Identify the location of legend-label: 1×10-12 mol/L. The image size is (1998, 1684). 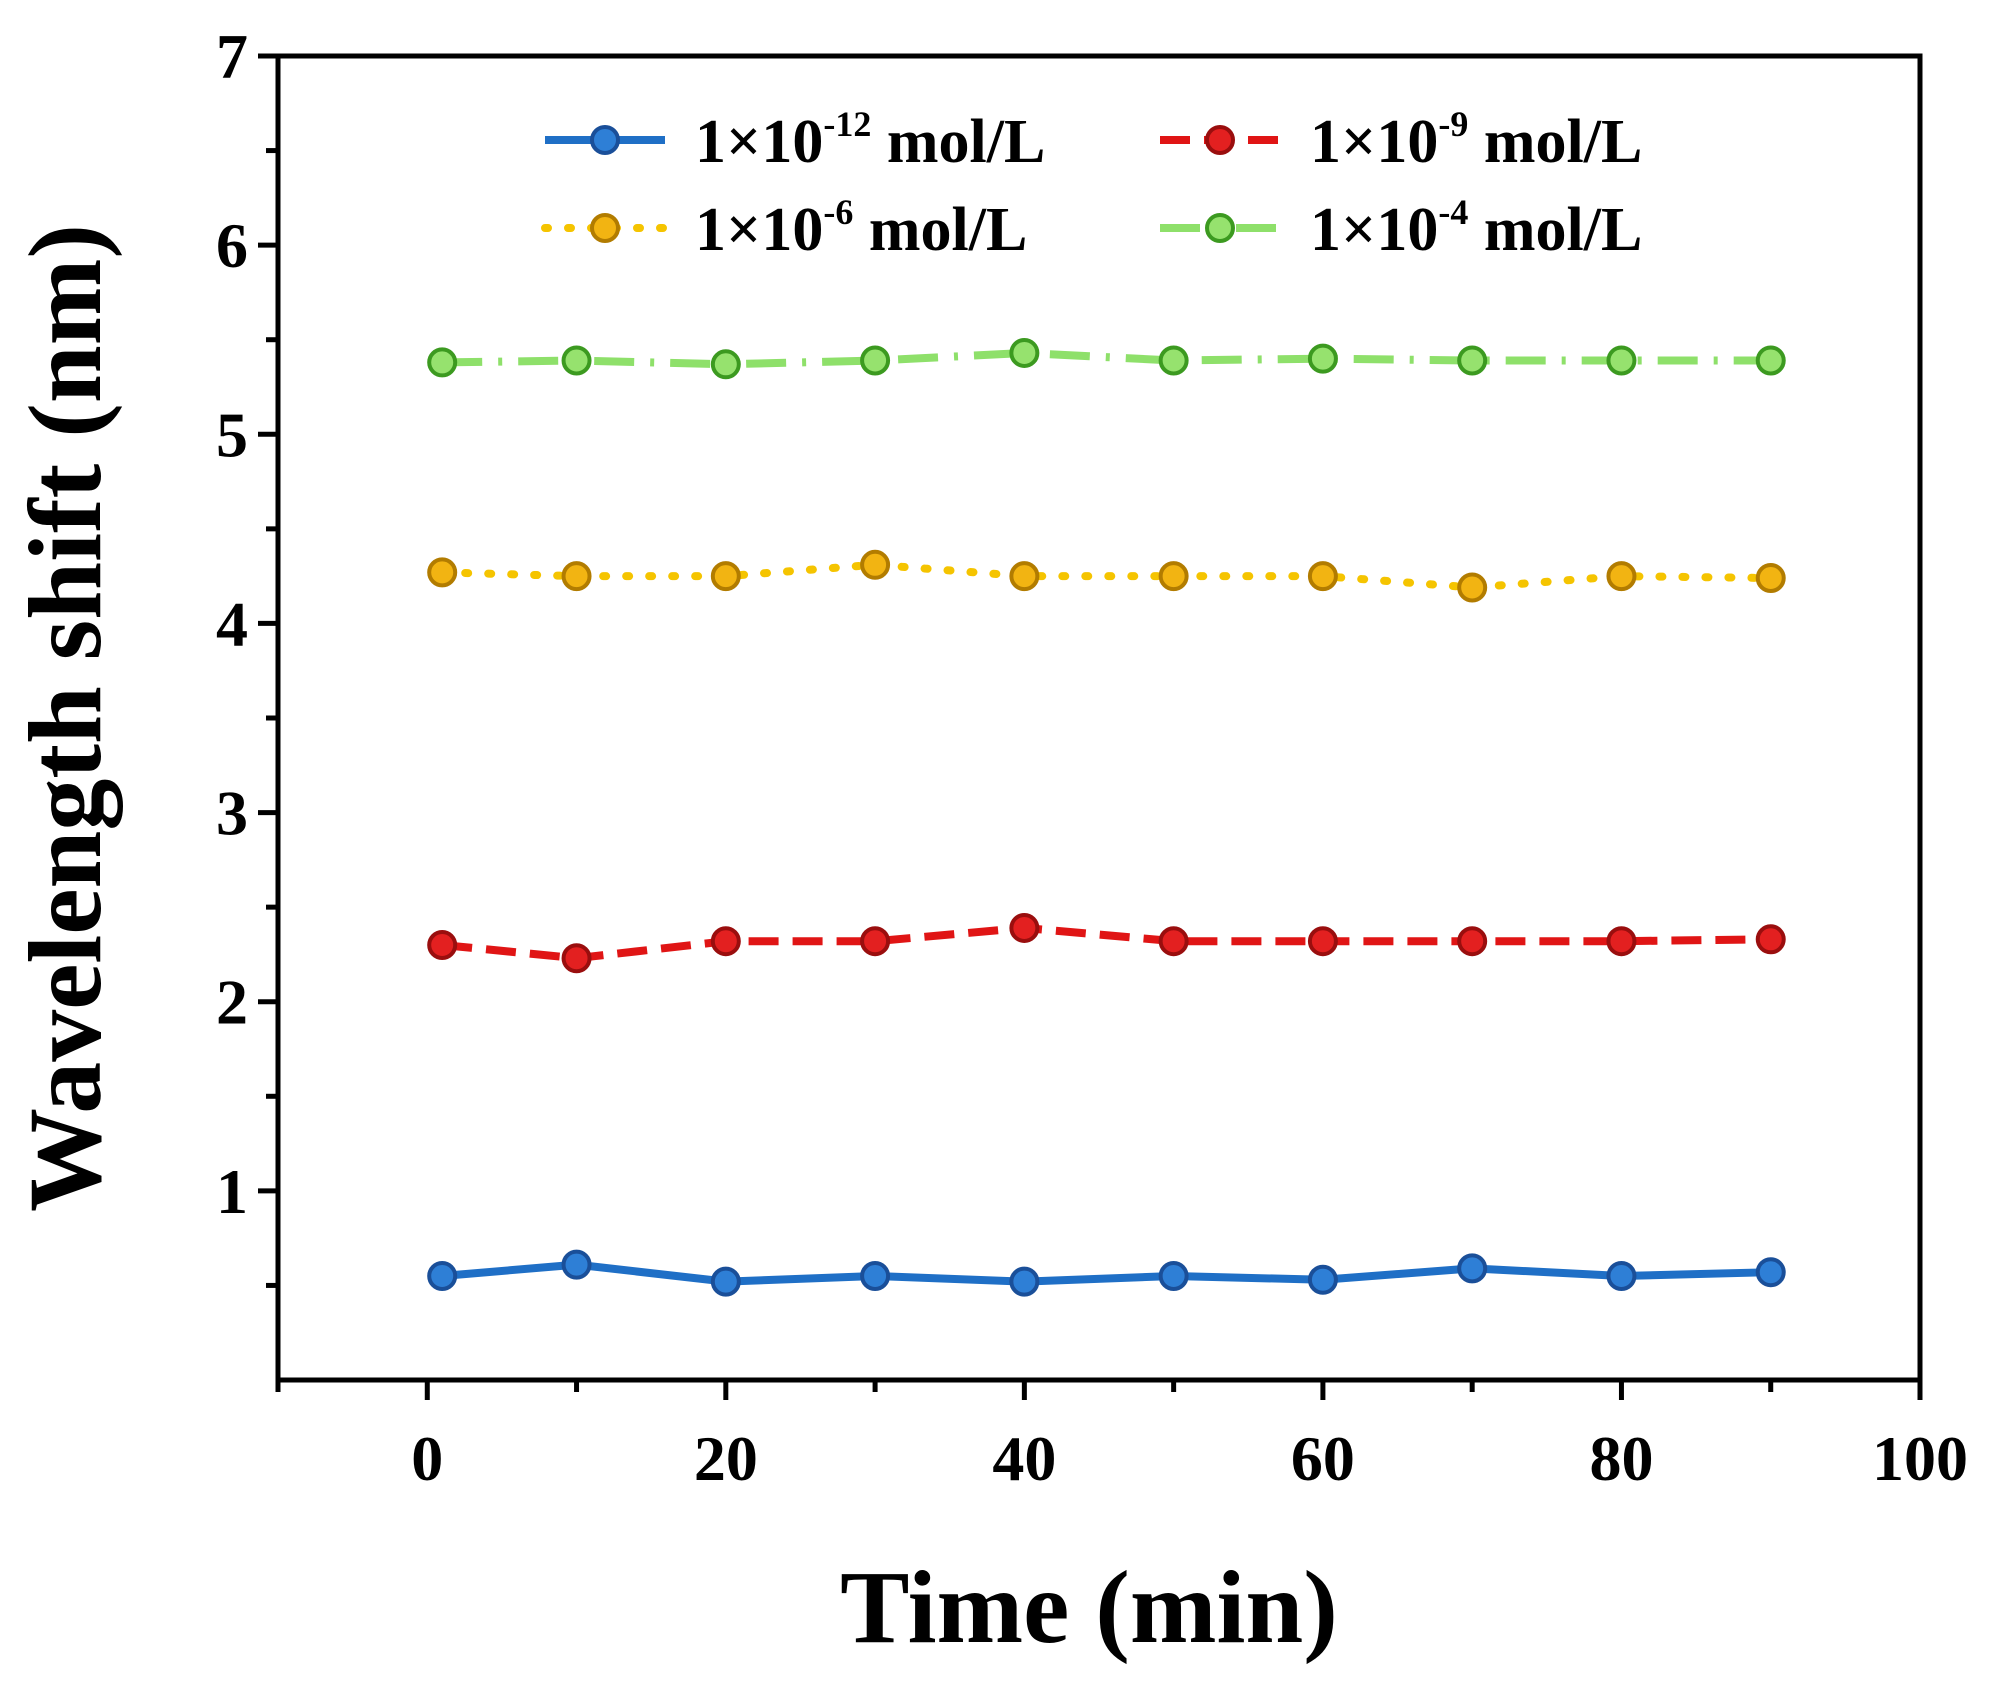
(870, 140).